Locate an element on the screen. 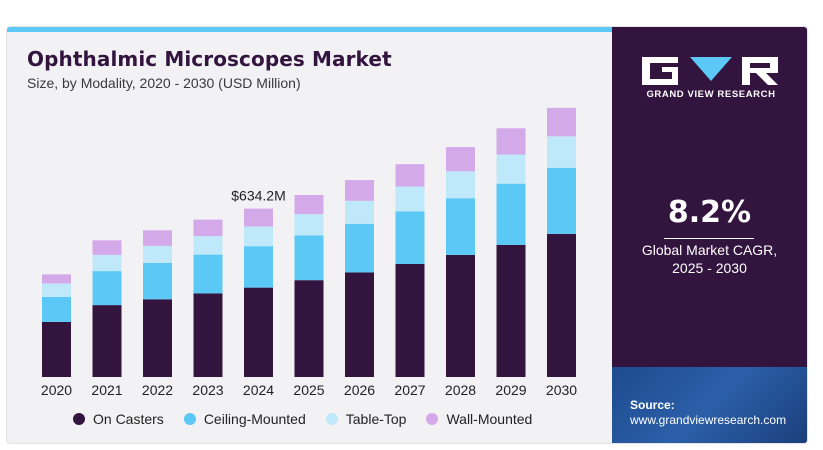 This screenshot has height=450, width=823. logo-text: GRAND VIEW RESEARCH is located at coordinates (711, 94).